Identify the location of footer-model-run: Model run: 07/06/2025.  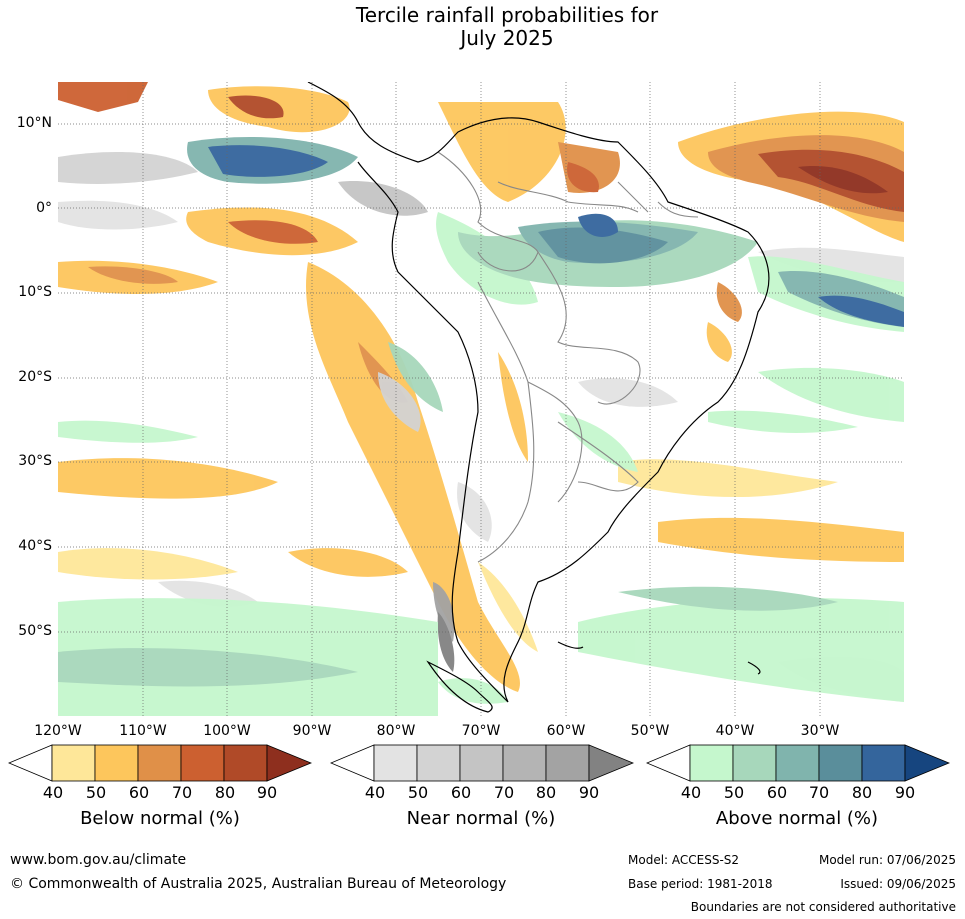
(887, 860).